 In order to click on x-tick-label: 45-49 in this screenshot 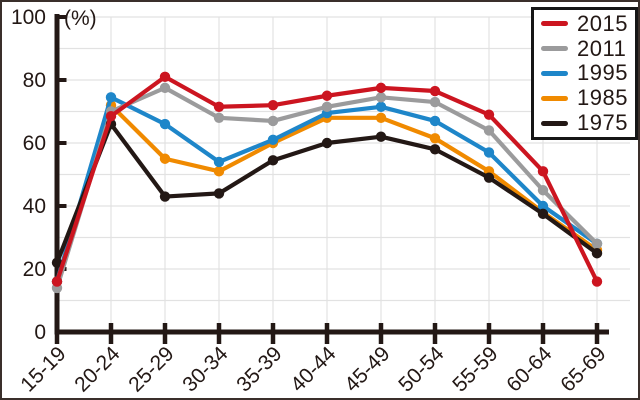, I will do `click(367, 369)`.